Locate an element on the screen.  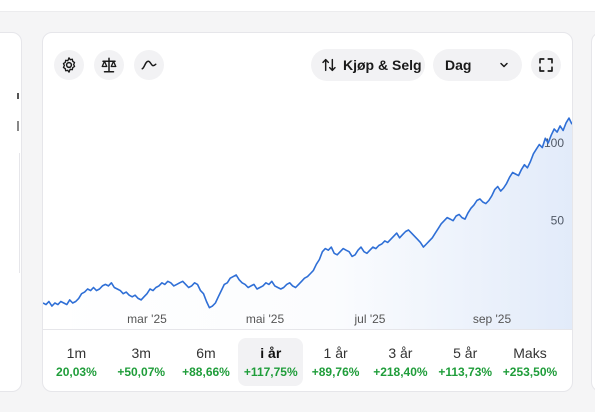
scale-icon is located at coordinates (109, 65).